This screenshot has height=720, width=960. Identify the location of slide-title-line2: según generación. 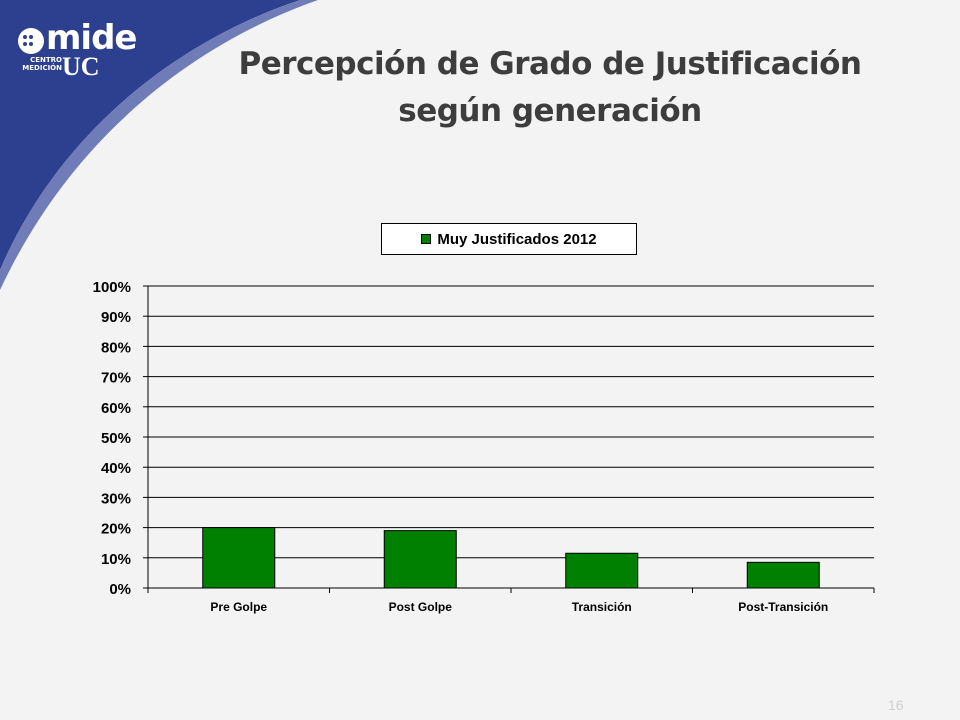
(550, 111).